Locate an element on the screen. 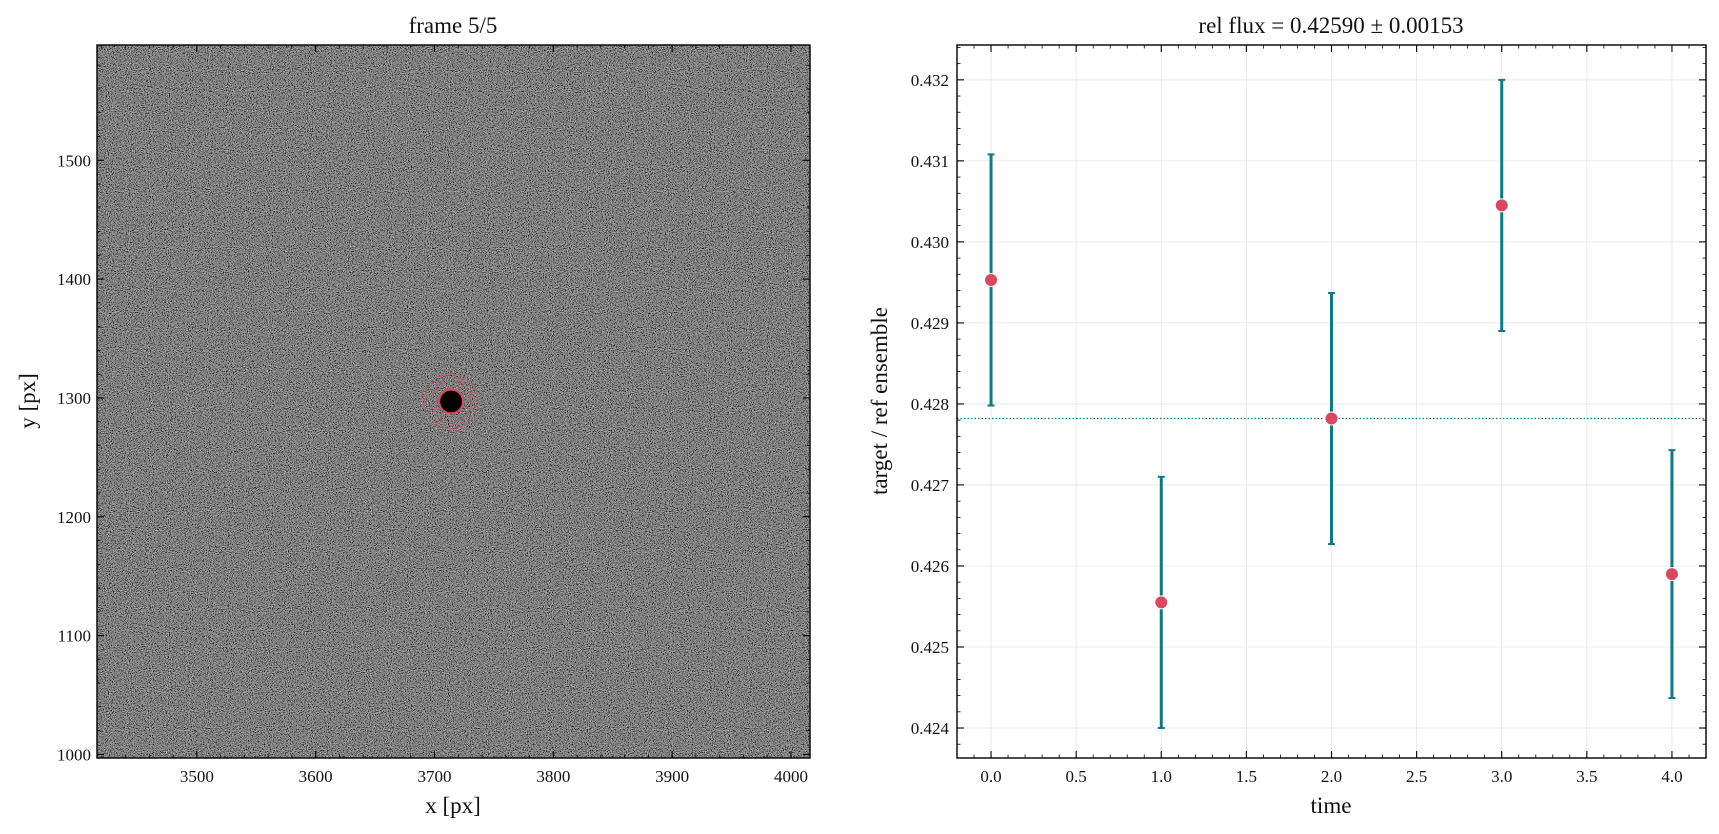 The image size is (1719, 834). lightcurve-x-tick-label: 2.0 is located at coordinates (1331, 776).